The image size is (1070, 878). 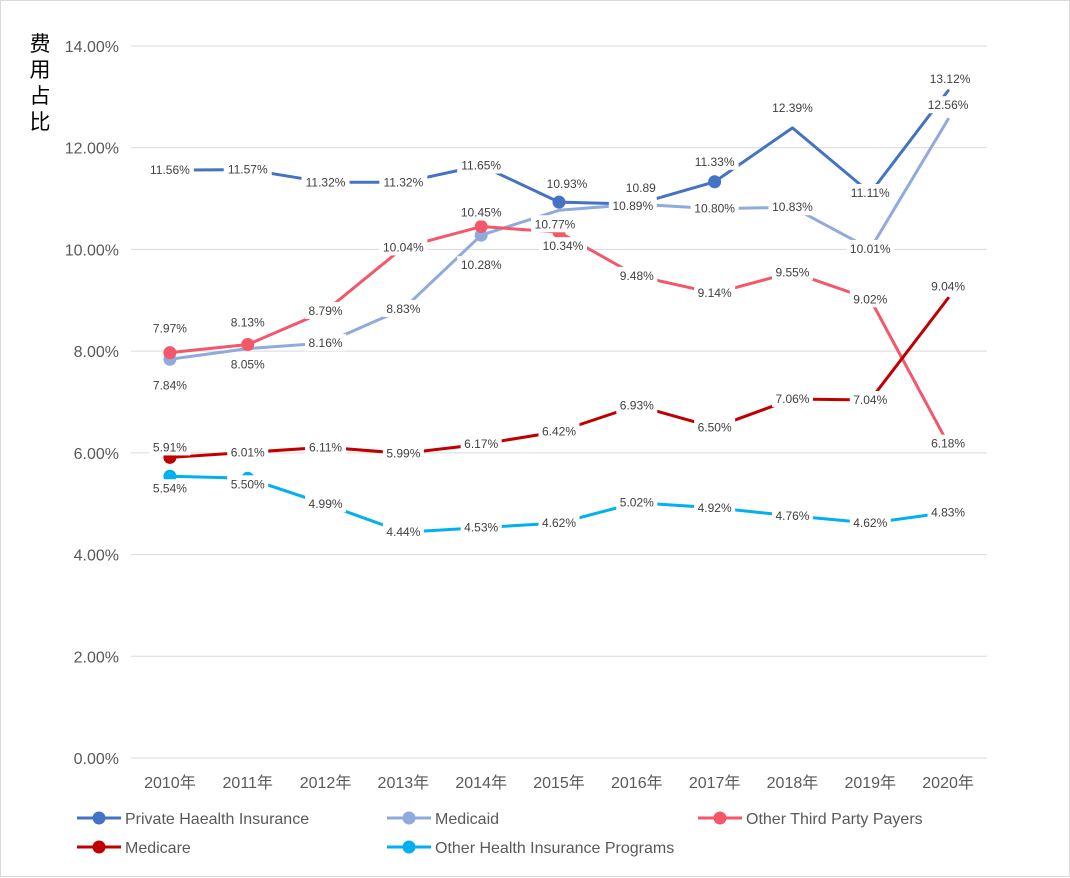 What do you see at coordinates (92, 149) in the screenshot?
I see `y-tick-label: 12.00%` at bounding box center [92, 149].